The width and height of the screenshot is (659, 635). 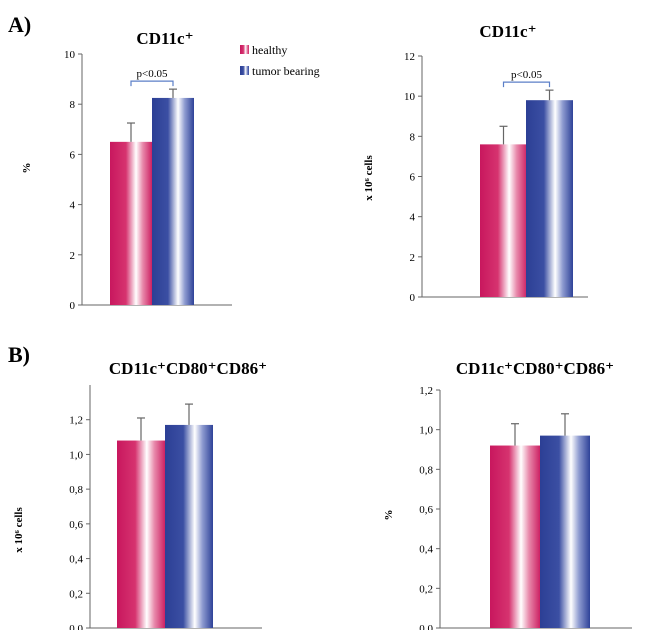 What do you see at coordinates (426, 391) in the screenshot?
I see `chart-4-ytick-label-6: 1,2` at bounding box center [426, 391].